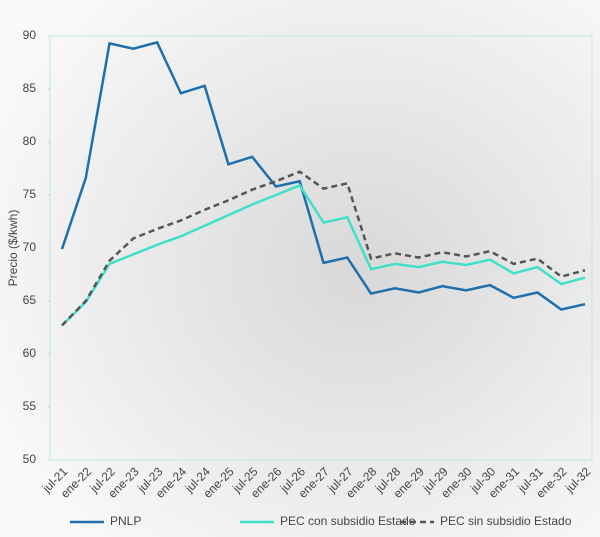 This screenshot has height=537, width=600. I want to click on y-tick-label: 50, so click(30, 459).